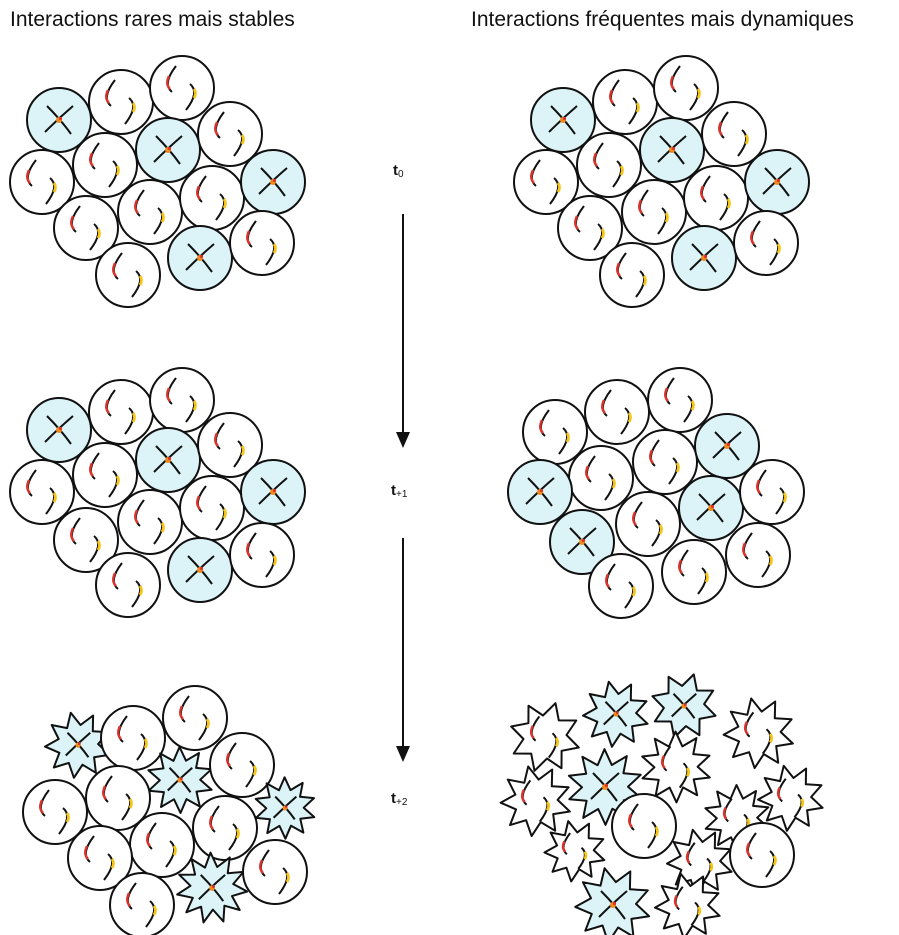 The width and height of the screenshot is (899, 935). What do you see at coordinates (399, 799) in the screenshot?
I see `time-label-t2: t+2` at bounding box center [399, 799].